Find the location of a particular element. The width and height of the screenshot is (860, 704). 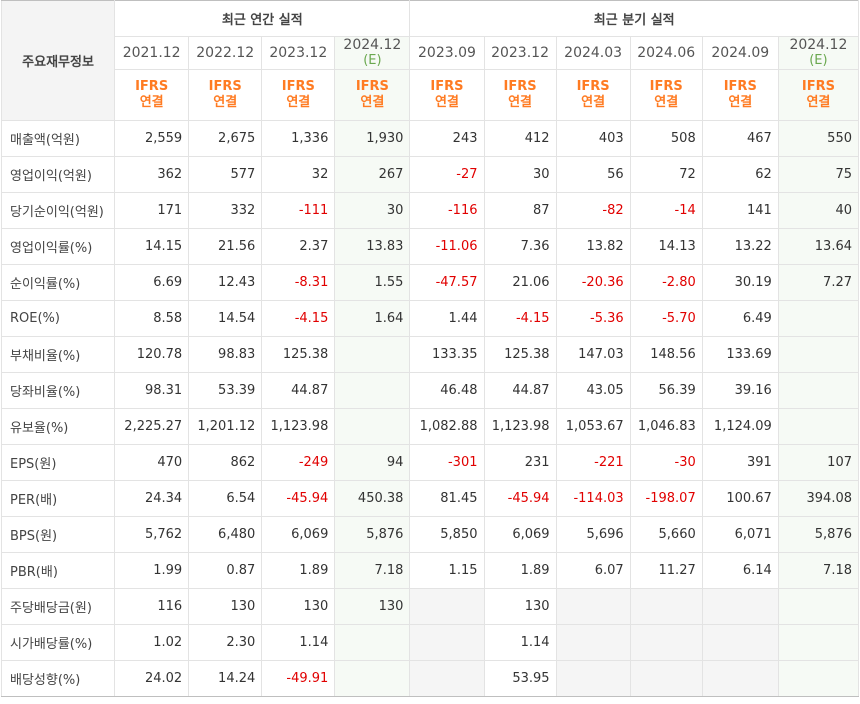

value-cell: 30.19 is located at coordinates (740, 282).